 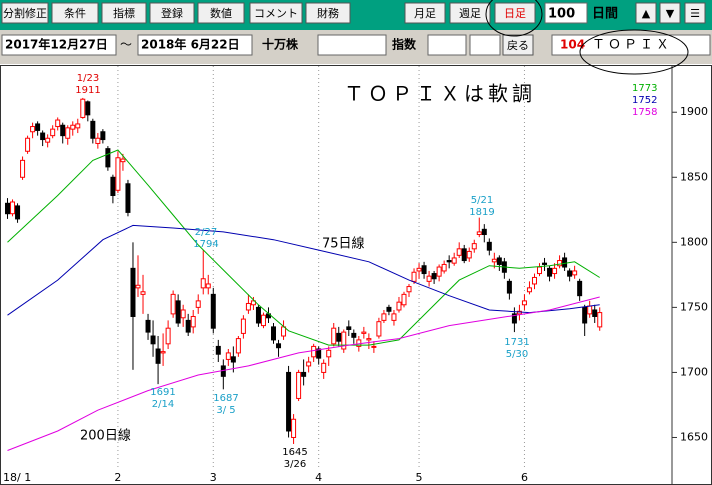 What do you see at coordinates (482, 200) in the screenshot?
I see `annotation: 5/21` at bounding box center [482, 200].